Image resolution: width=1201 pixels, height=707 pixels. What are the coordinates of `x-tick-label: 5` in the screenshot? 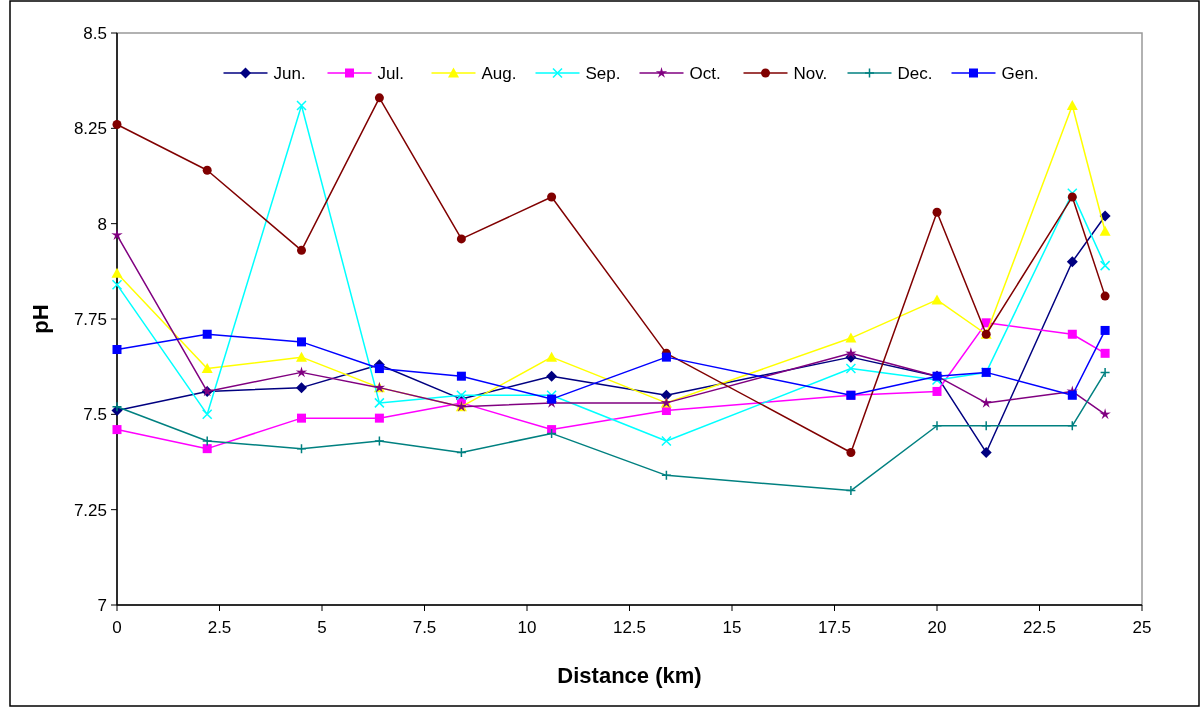 It's located at (322, 627).